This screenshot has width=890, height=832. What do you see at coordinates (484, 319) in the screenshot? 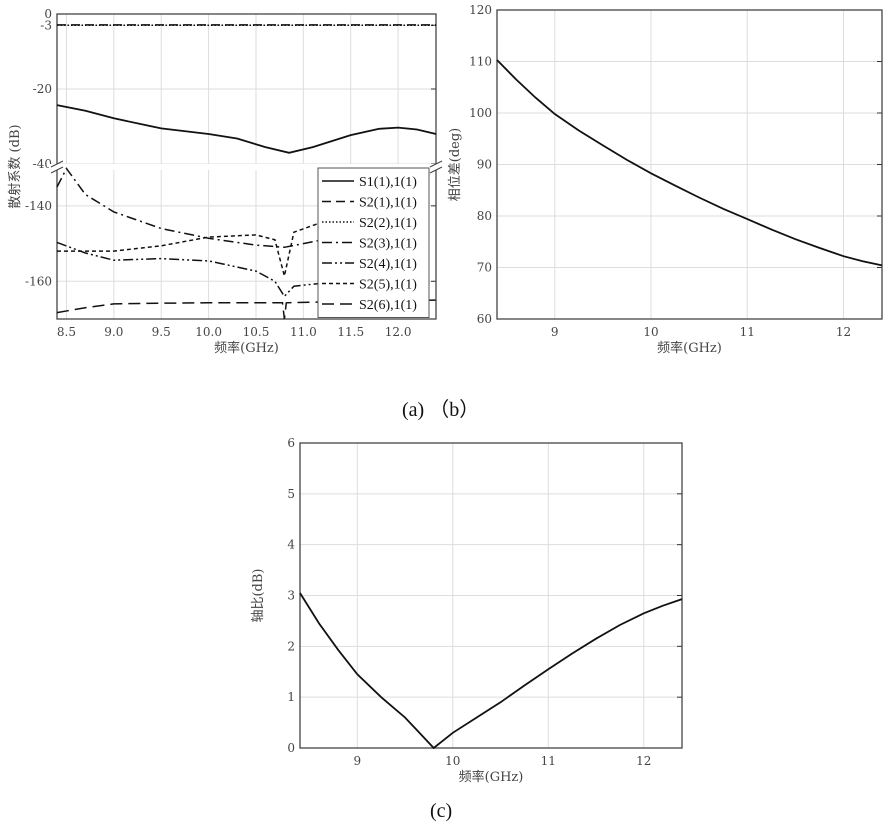
I see `y-tick-label: 60` at bounding box center [484, 319].